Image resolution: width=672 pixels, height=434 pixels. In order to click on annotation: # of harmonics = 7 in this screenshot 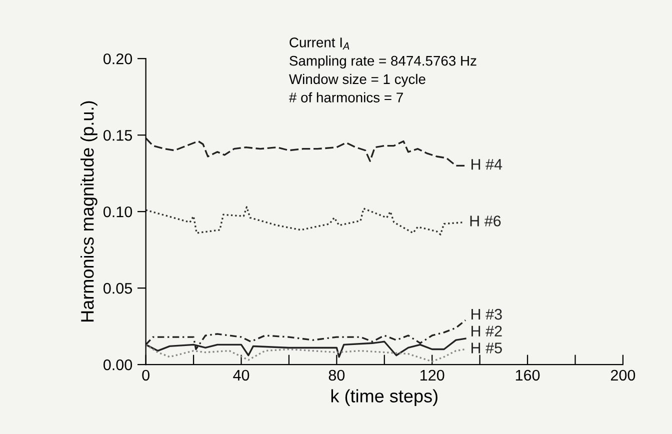, I will do `click(346, 97)`.